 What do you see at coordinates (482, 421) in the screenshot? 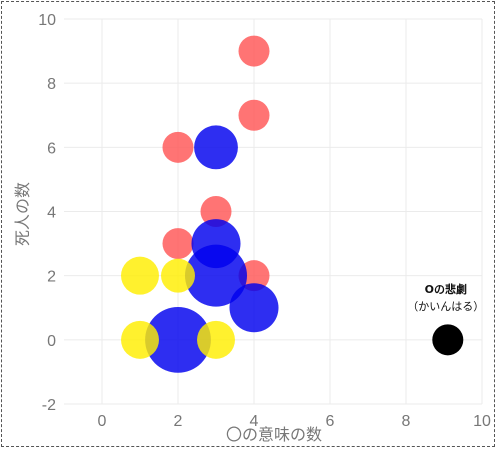
I see `x-tick-label: 10` at bounding box center [482, 421].